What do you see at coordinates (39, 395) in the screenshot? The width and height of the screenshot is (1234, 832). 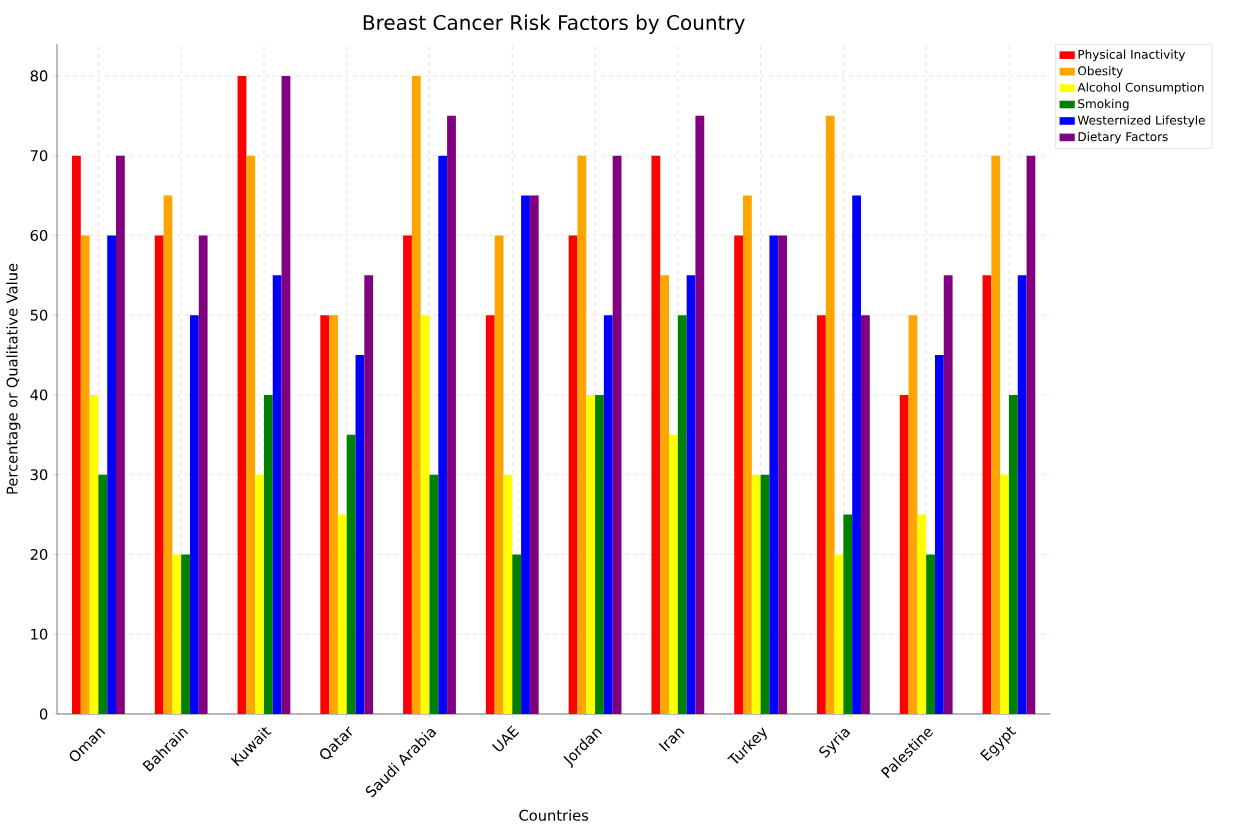 I see `y-tick-label: 40` at bounding box center [39, 395].